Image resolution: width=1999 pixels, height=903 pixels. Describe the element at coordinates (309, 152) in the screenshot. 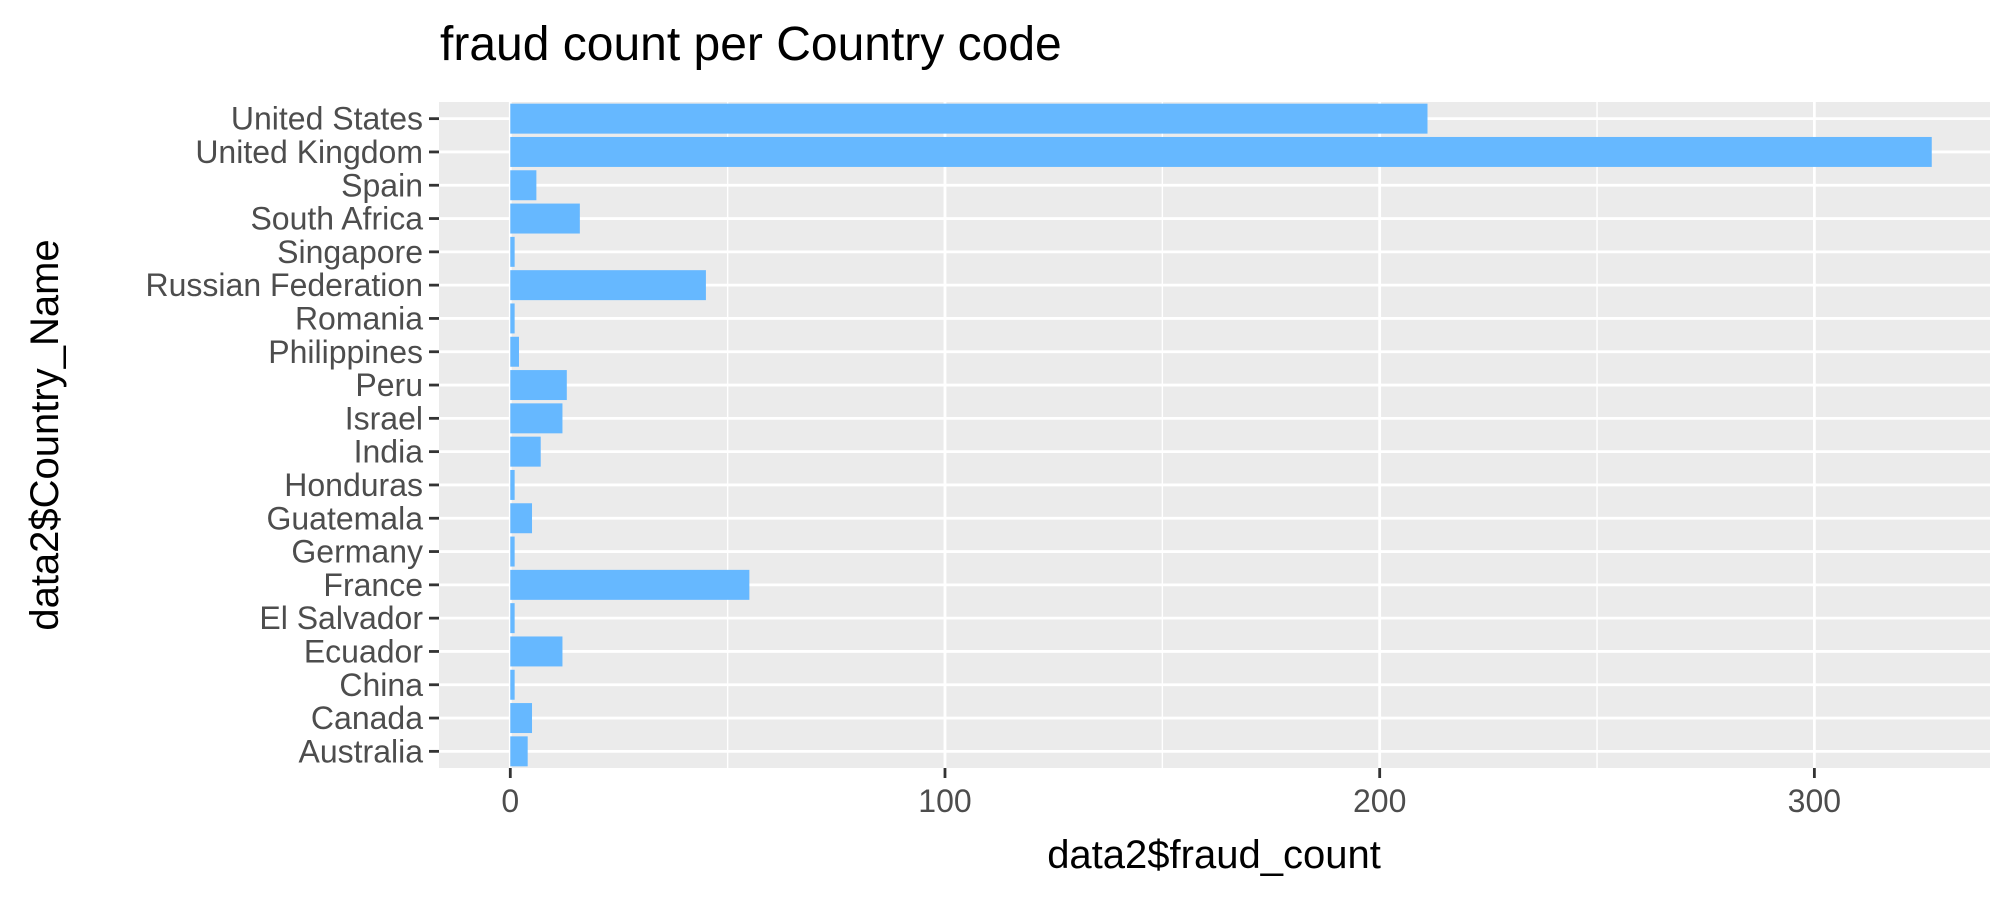

I see `y-tick-label: United Kingdom` at that location.